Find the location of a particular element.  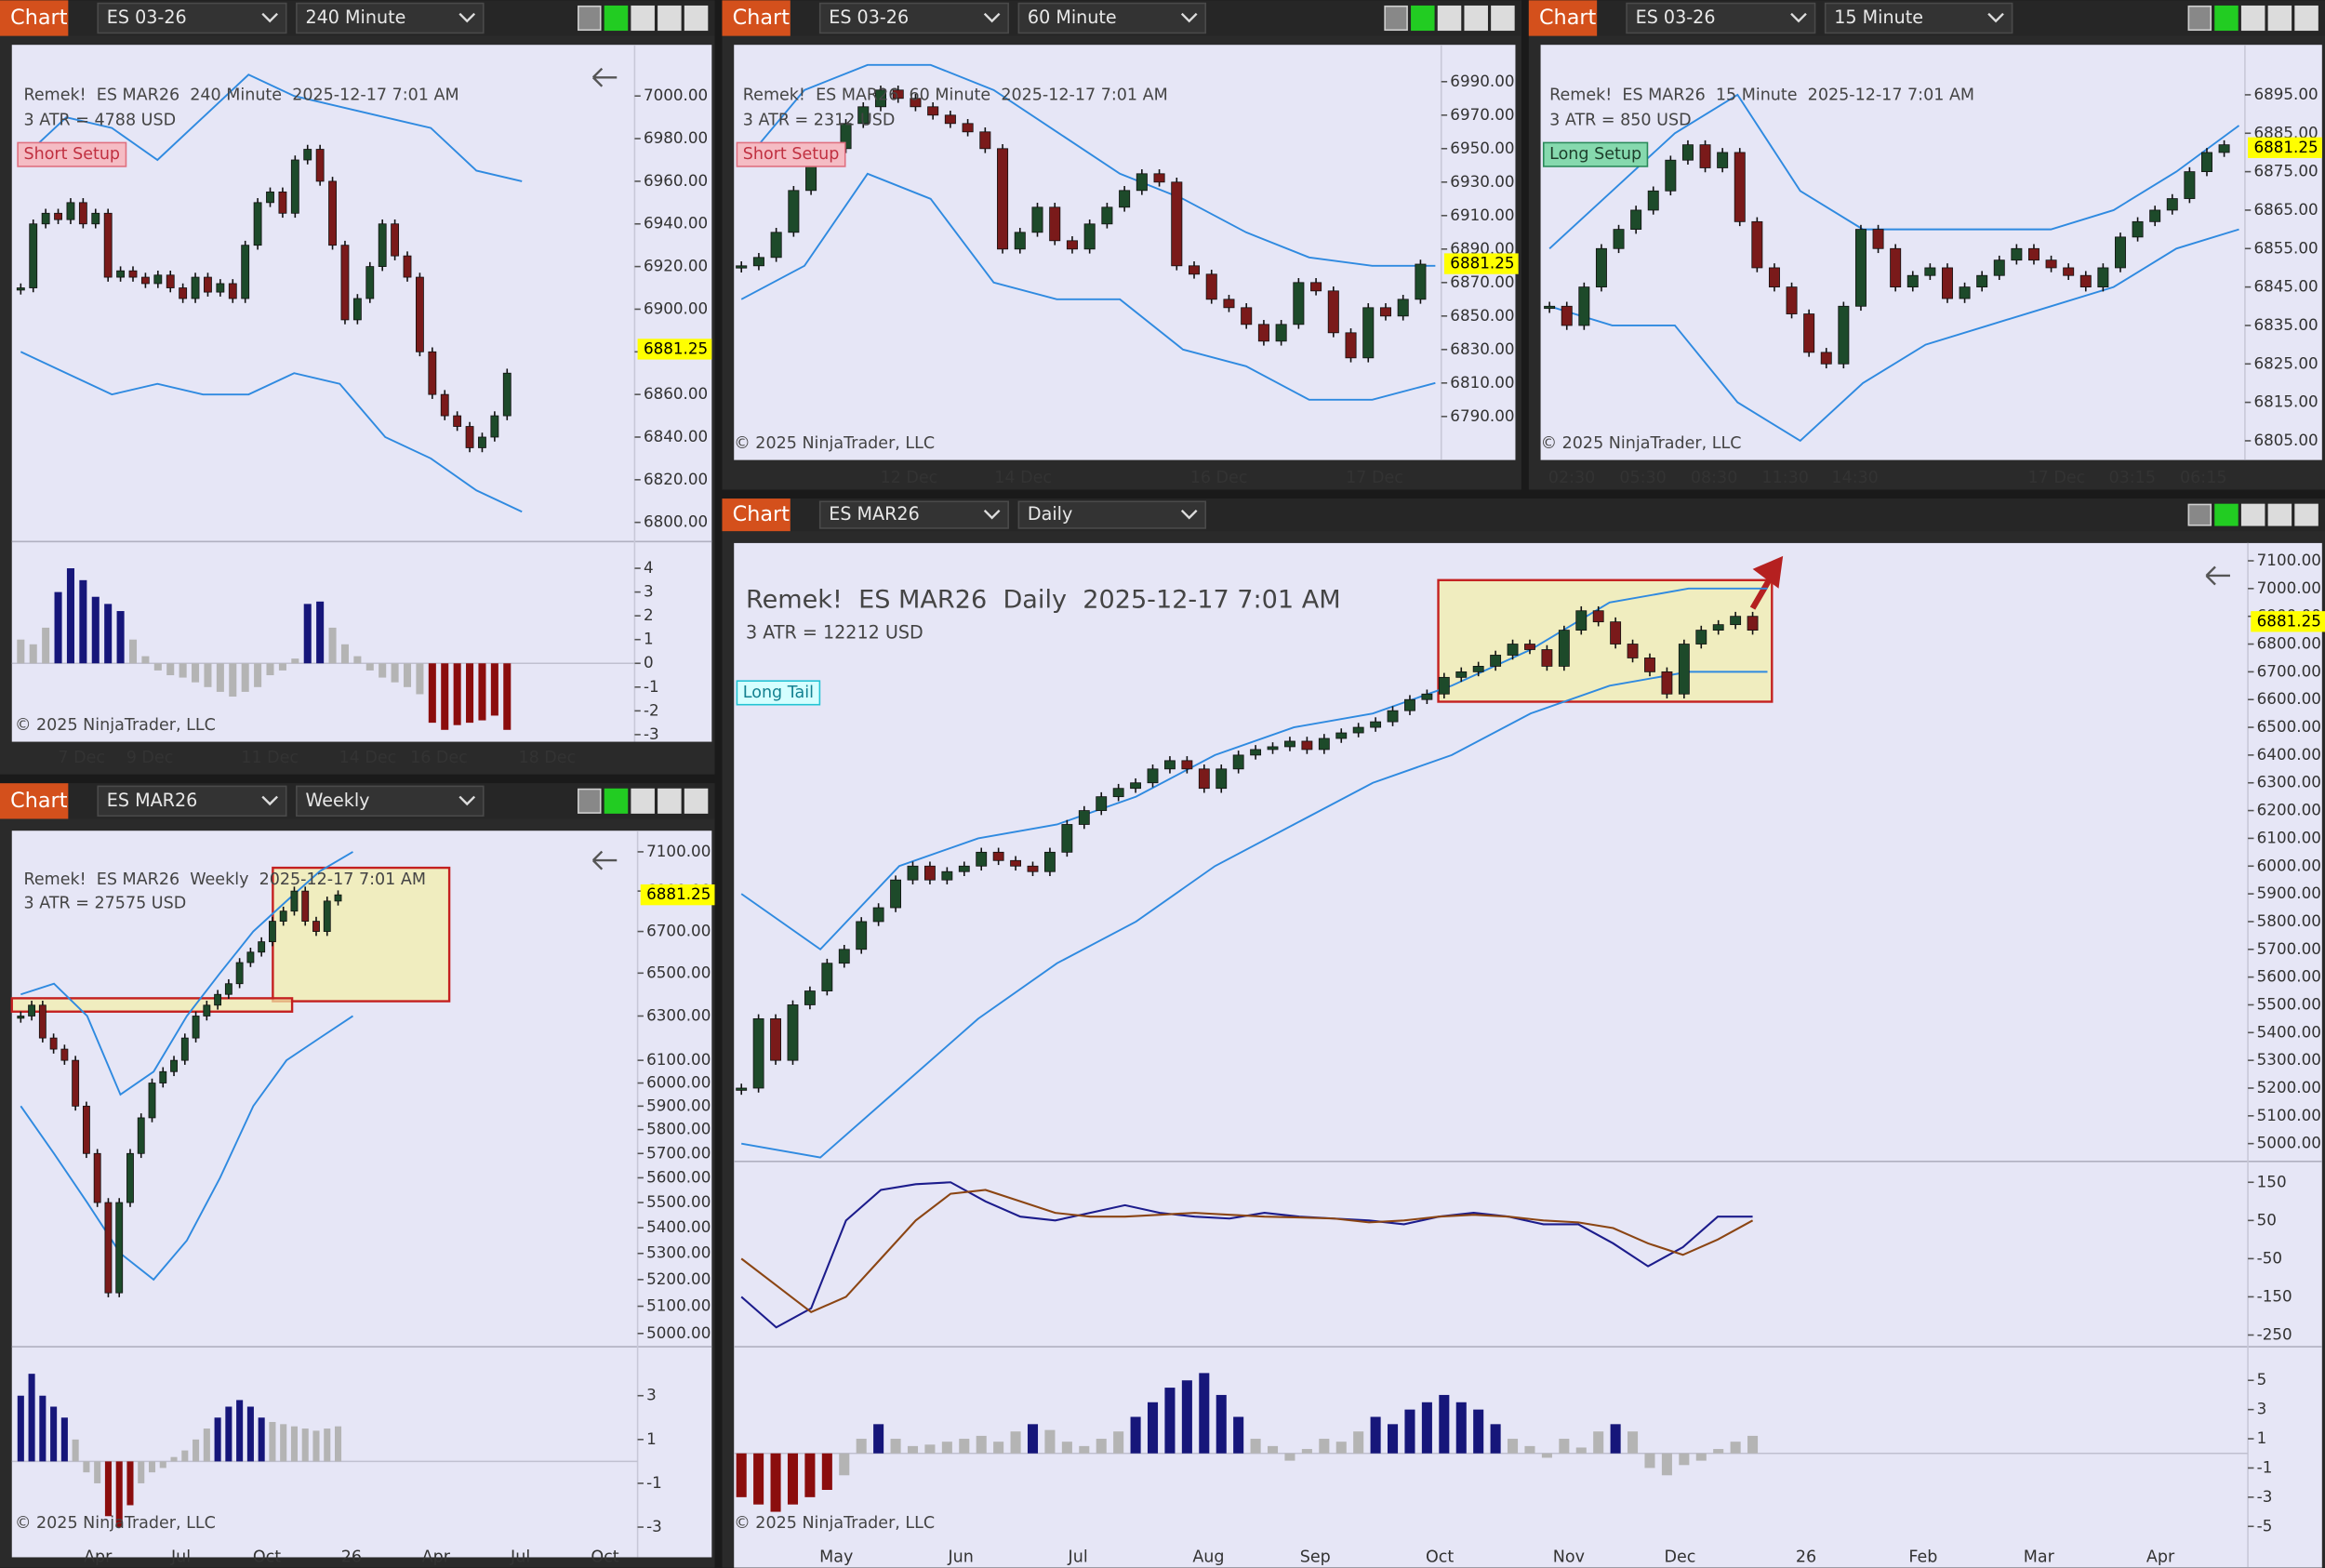

x-tick-label: 08:30 is located at coordinates (1714, 478).